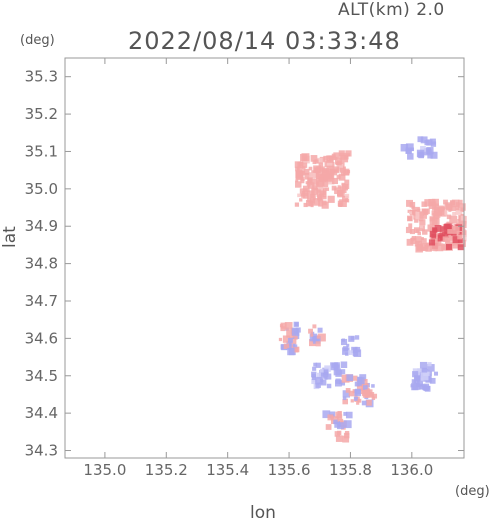  Describe the element at coordinates (41, 413) in the screenshot. I see `y-tick-label: 34.4` at that location.